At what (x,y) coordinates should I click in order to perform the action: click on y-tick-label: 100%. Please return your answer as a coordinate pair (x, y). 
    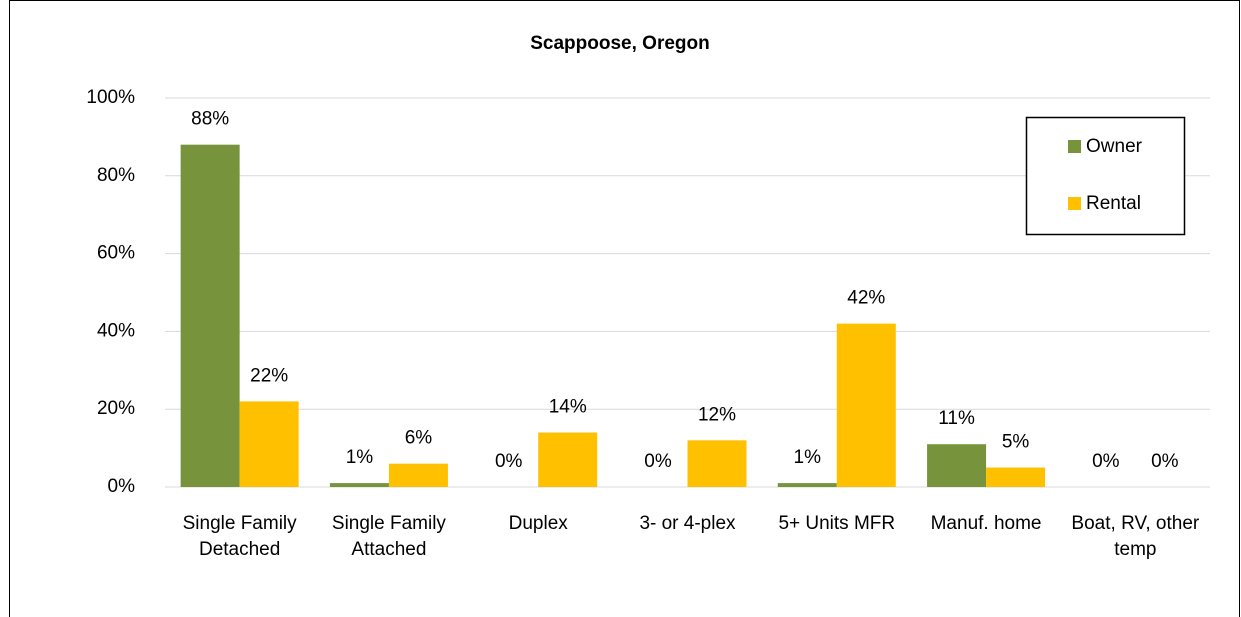
    Looking at the image, I should click on (110, 97).